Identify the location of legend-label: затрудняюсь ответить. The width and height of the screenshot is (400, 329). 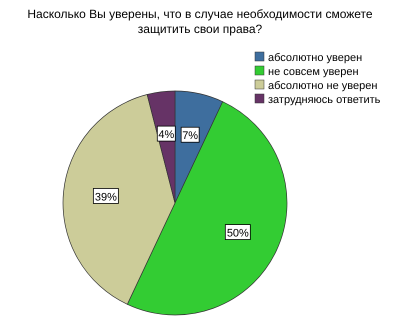
(324, 100).